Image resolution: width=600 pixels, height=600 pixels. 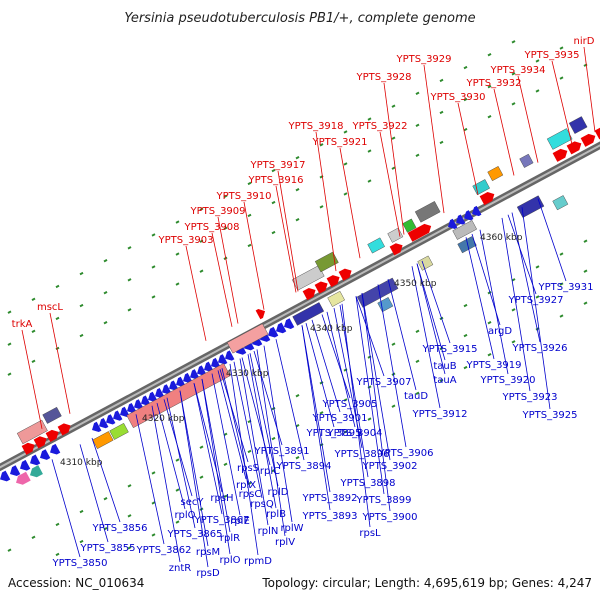 What do you see at coordinates (551, 55) in the screenshot?
I see `forward-gene-label: YPTS_3935` at bounding box center [551, 55].